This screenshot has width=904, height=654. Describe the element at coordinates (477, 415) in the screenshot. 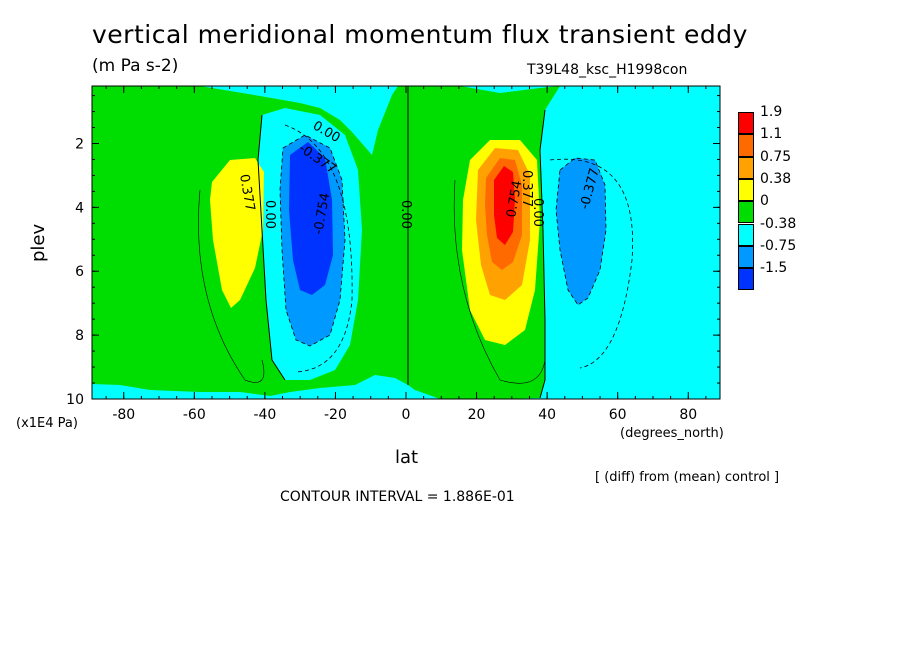

I see `x-tick-label: 20` at that location.